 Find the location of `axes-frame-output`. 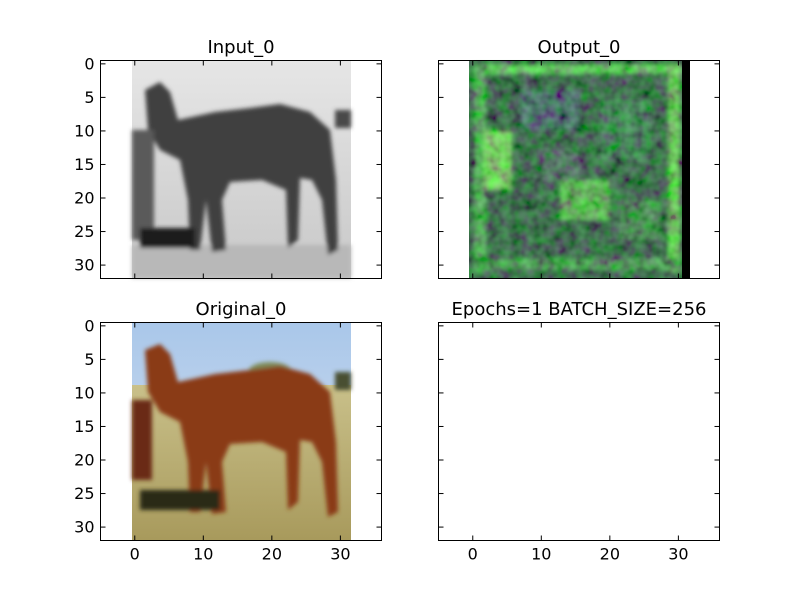

axes-frame-output is located at coordinates (579, 169).